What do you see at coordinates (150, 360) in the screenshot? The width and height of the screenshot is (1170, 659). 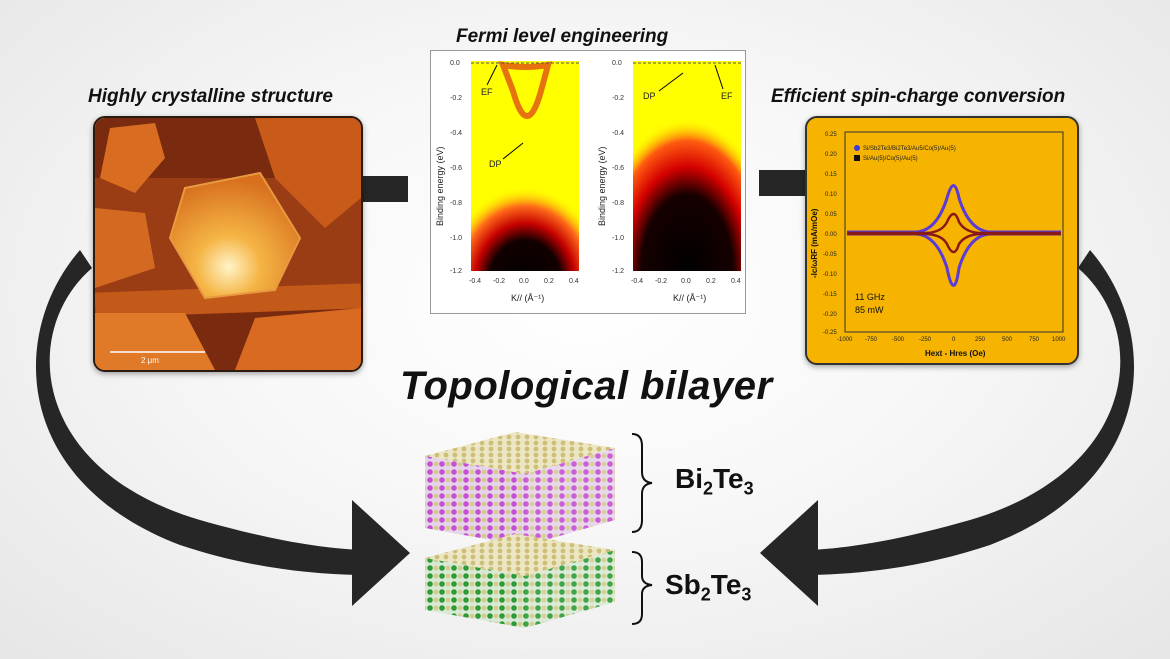 I see `scale-bar-label: 2 μm` at bounding box center [150, 360].